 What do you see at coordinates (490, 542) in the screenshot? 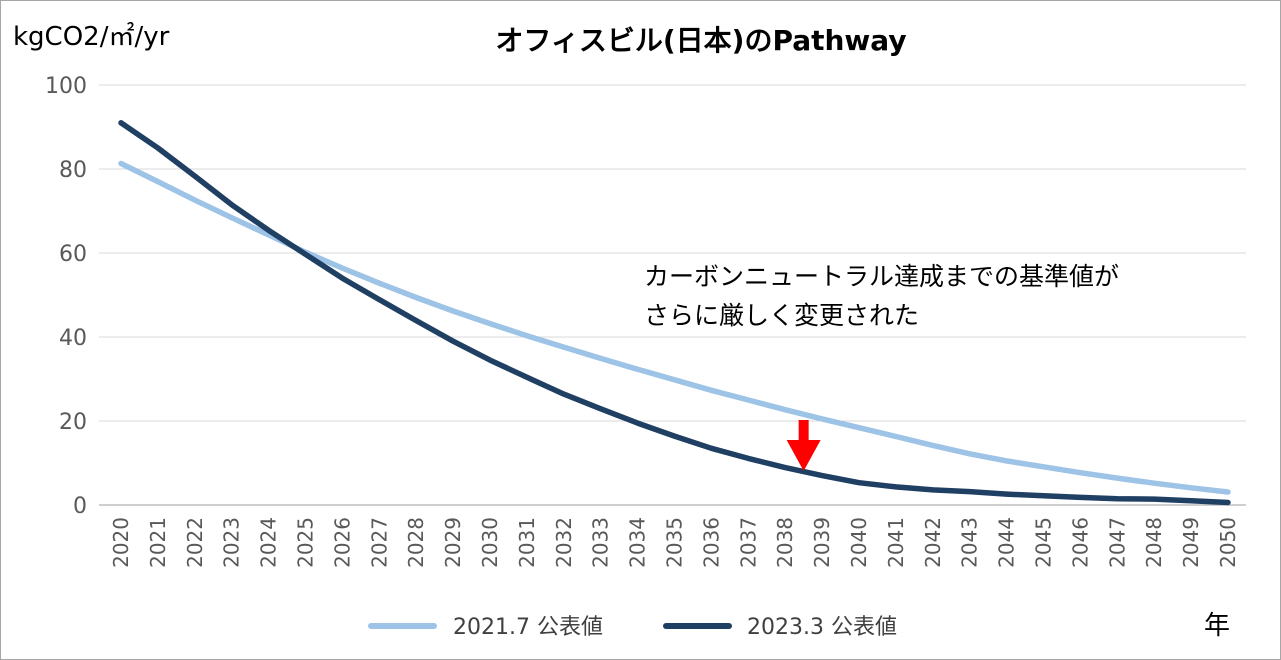
I see `x-tick-label: 2030` at bounding box center [490, 542].